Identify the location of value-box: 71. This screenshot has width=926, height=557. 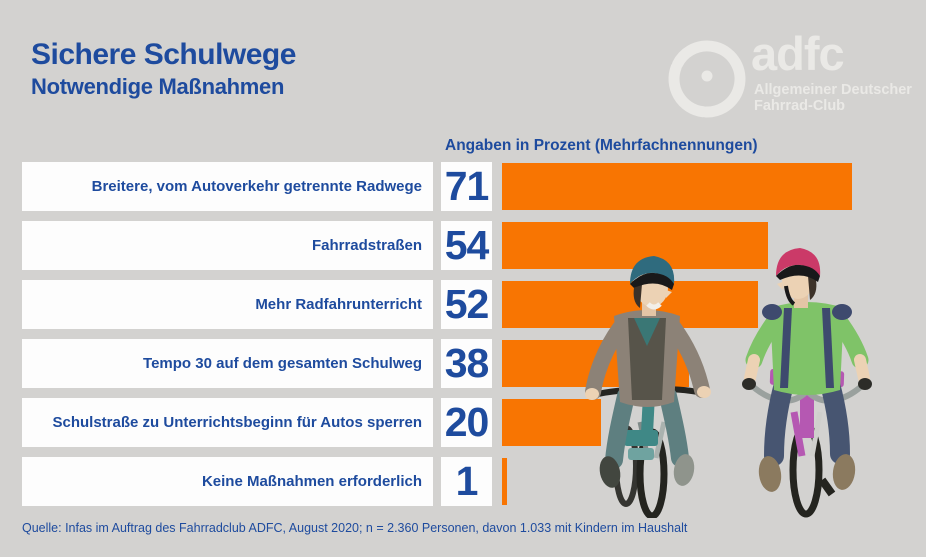
(466, 186).